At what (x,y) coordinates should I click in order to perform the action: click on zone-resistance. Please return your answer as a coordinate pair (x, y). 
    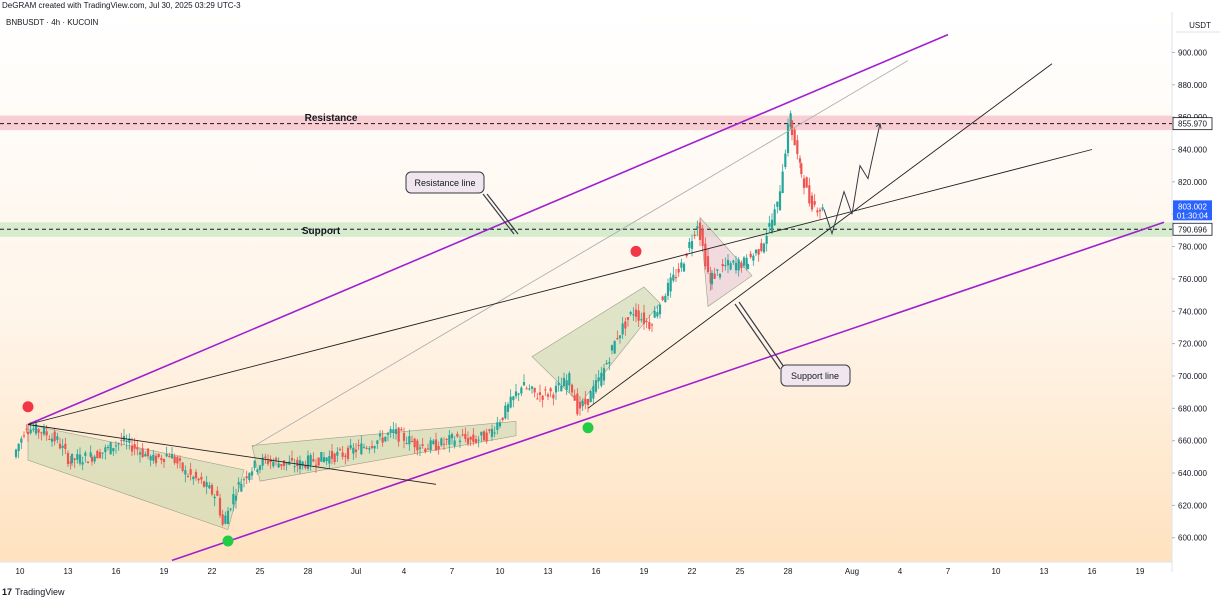
    Looking at the image, I should click on (586, 123).